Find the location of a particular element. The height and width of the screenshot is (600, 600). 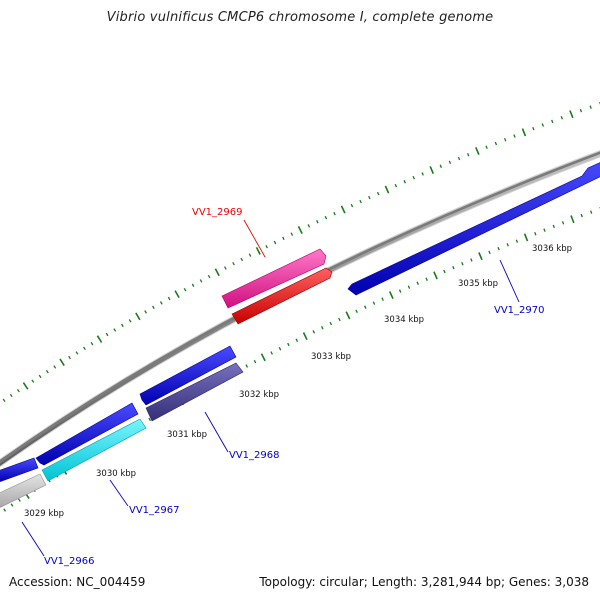

gene-label-vv1-2969: VV1_2969 is located at coordinates (217, 212).